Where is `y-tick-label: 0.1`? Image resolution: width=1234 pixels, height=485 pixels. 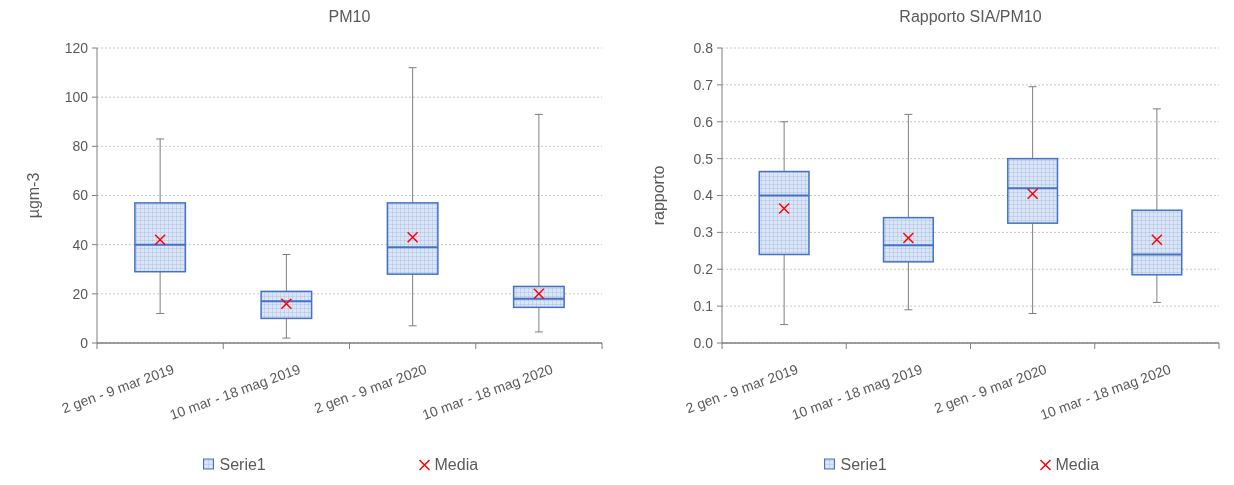 y-tick-label: 0.1 is located at coordinates (703, 306).